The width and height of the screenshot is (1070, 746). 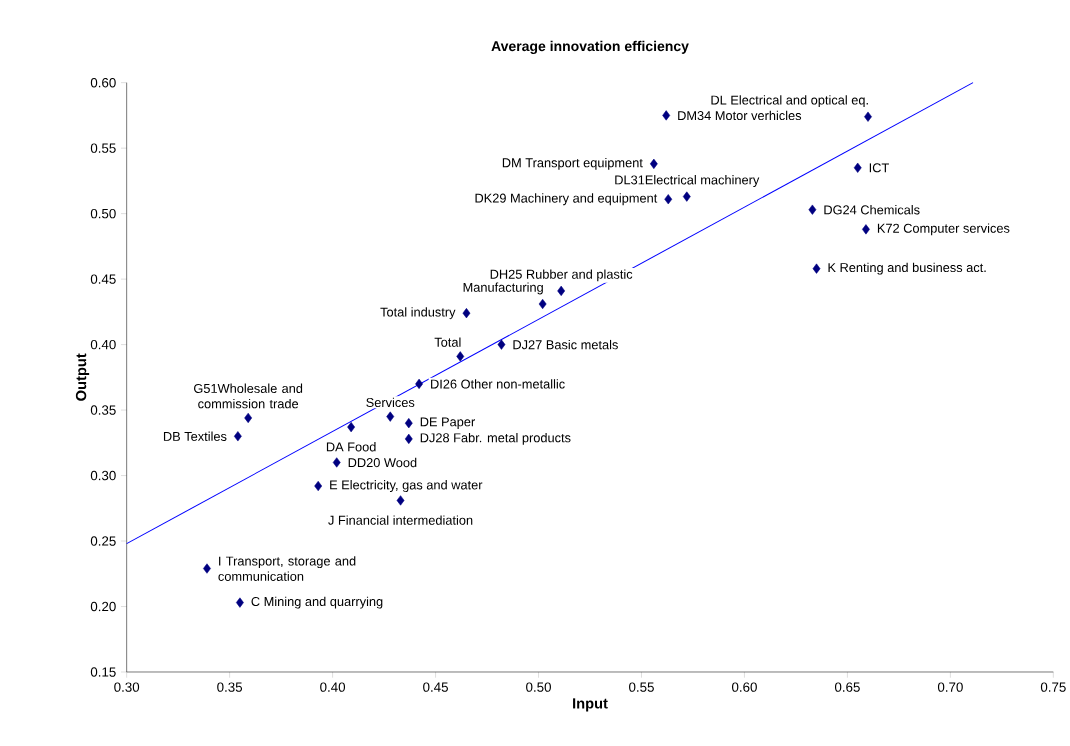 What do you see at coordinates (495, 438) in the screenshot?
I see `annotation: DJ28 Fabr. metal products` at bounding box center [495, 438].